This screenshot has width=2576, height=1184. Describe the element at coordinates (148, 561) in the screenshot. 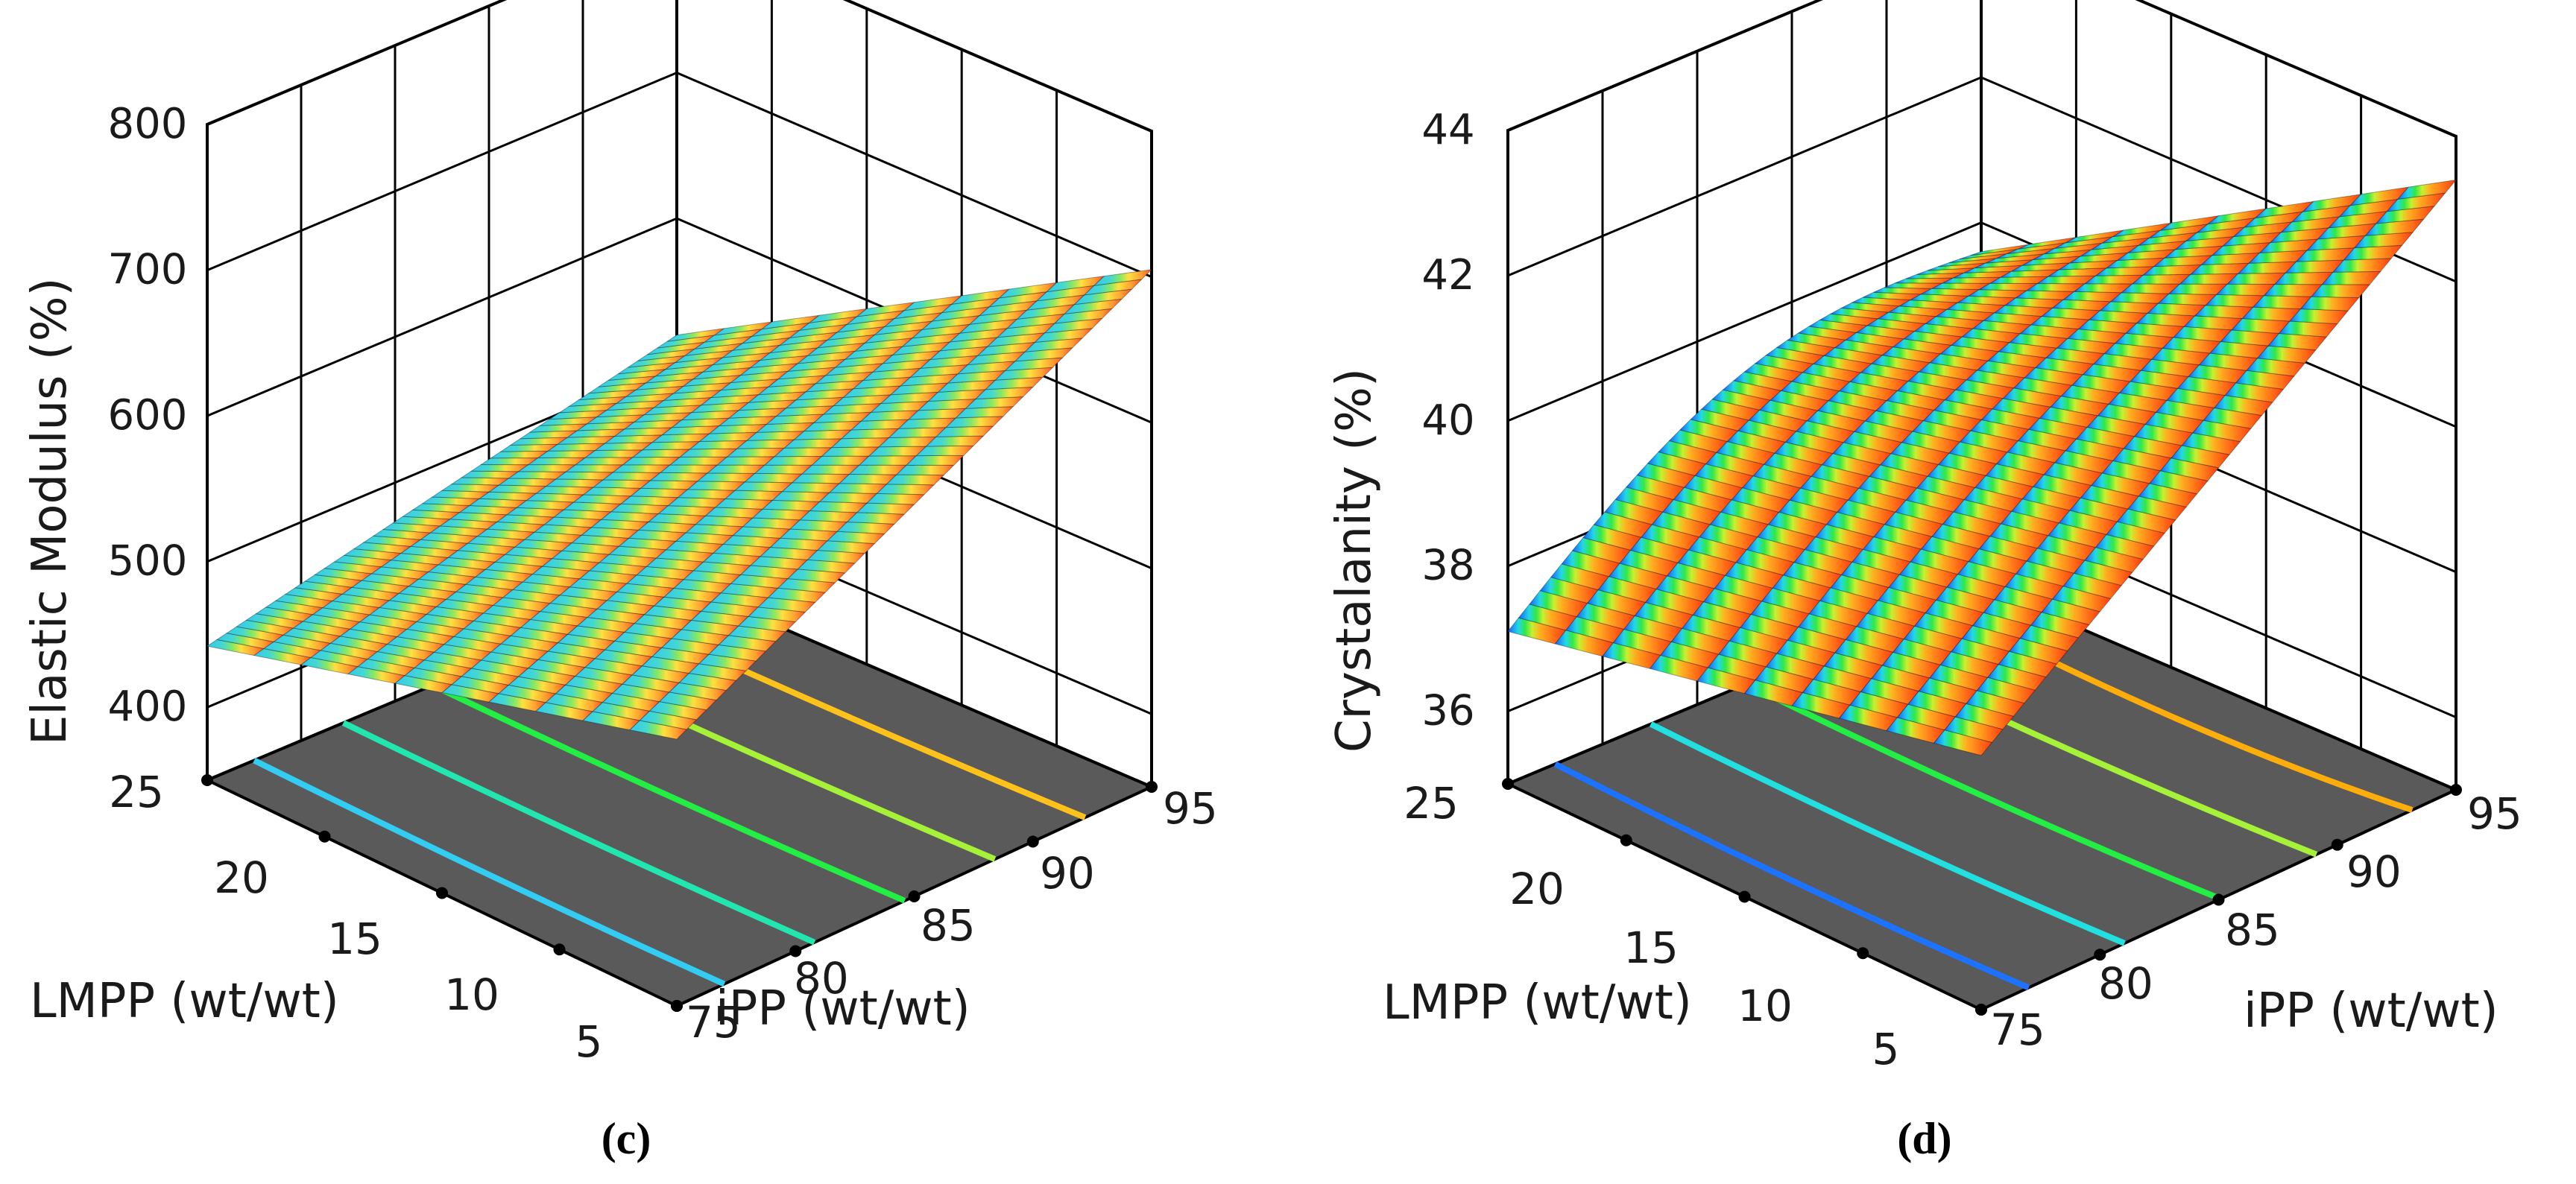

I see `z-tick-label: 500` at that location.